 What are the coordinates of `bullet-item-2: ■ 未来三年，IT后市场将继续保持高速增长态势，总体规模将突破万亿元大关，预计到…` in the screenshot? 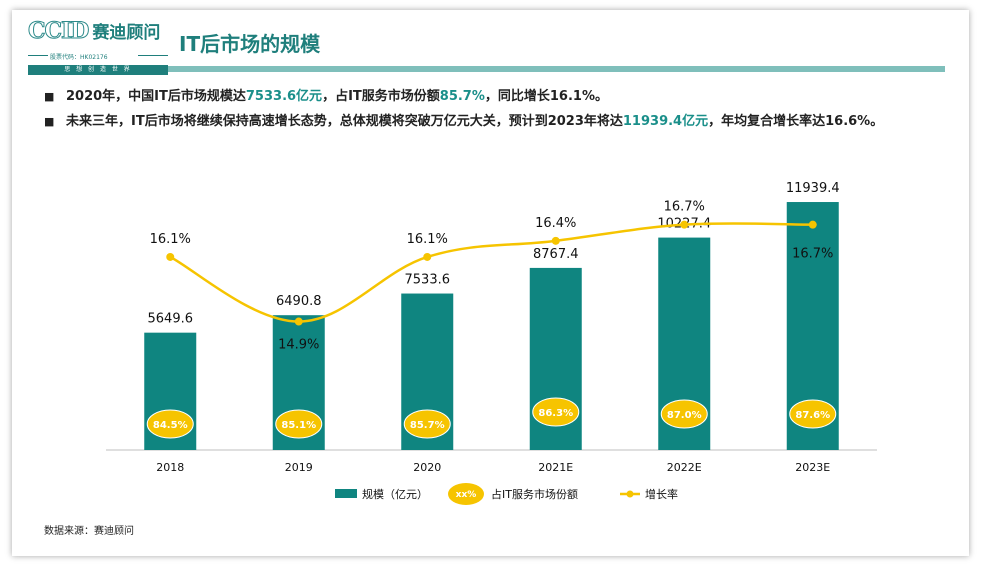 It's located at (494, 121).